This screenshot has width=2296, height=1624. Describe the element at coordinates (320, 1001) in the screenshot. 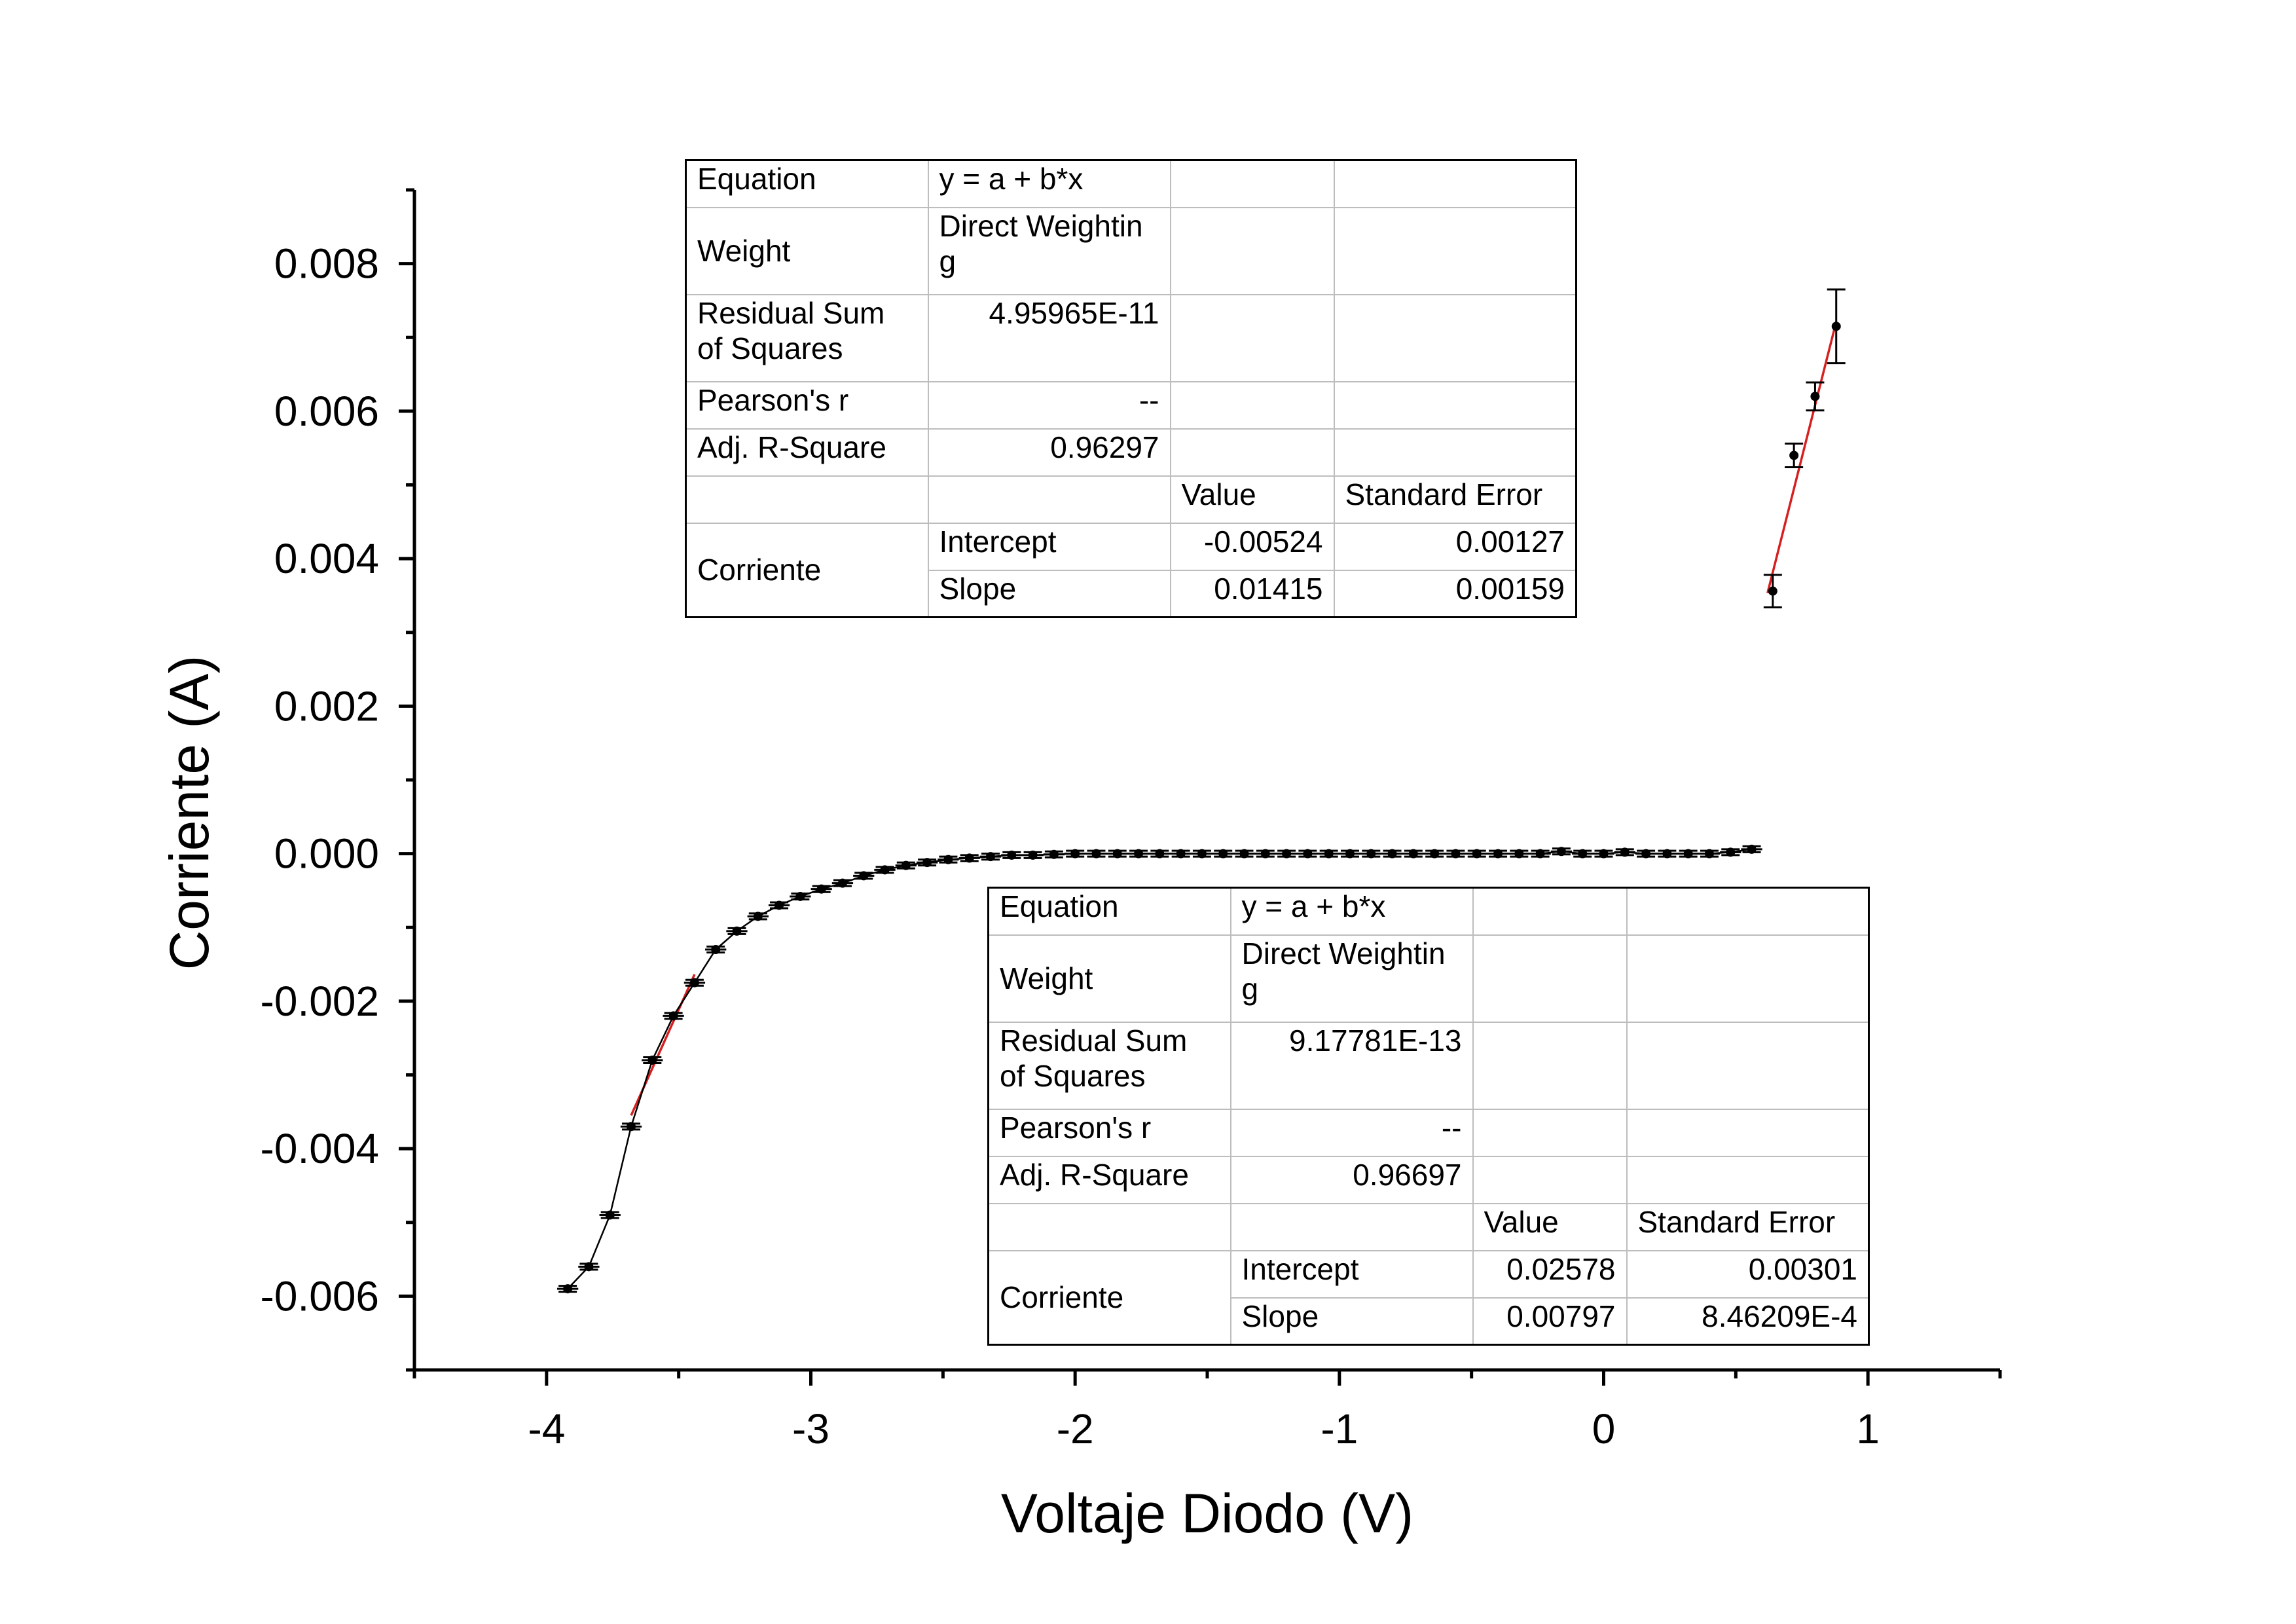

I see `y-tick-label: -0.002` at that location.